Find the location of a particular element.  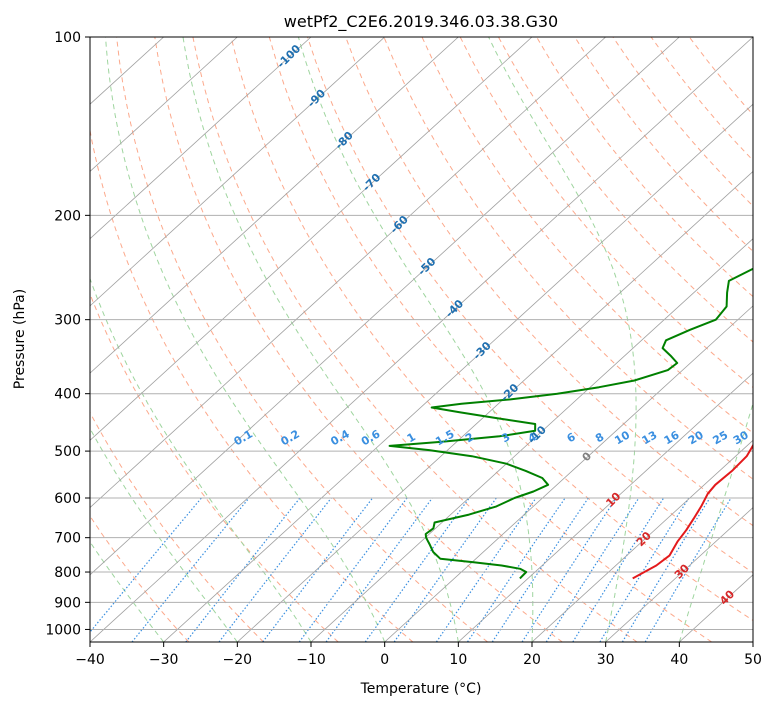

x-tick-label: −10 is located at coordinates (311, 660).